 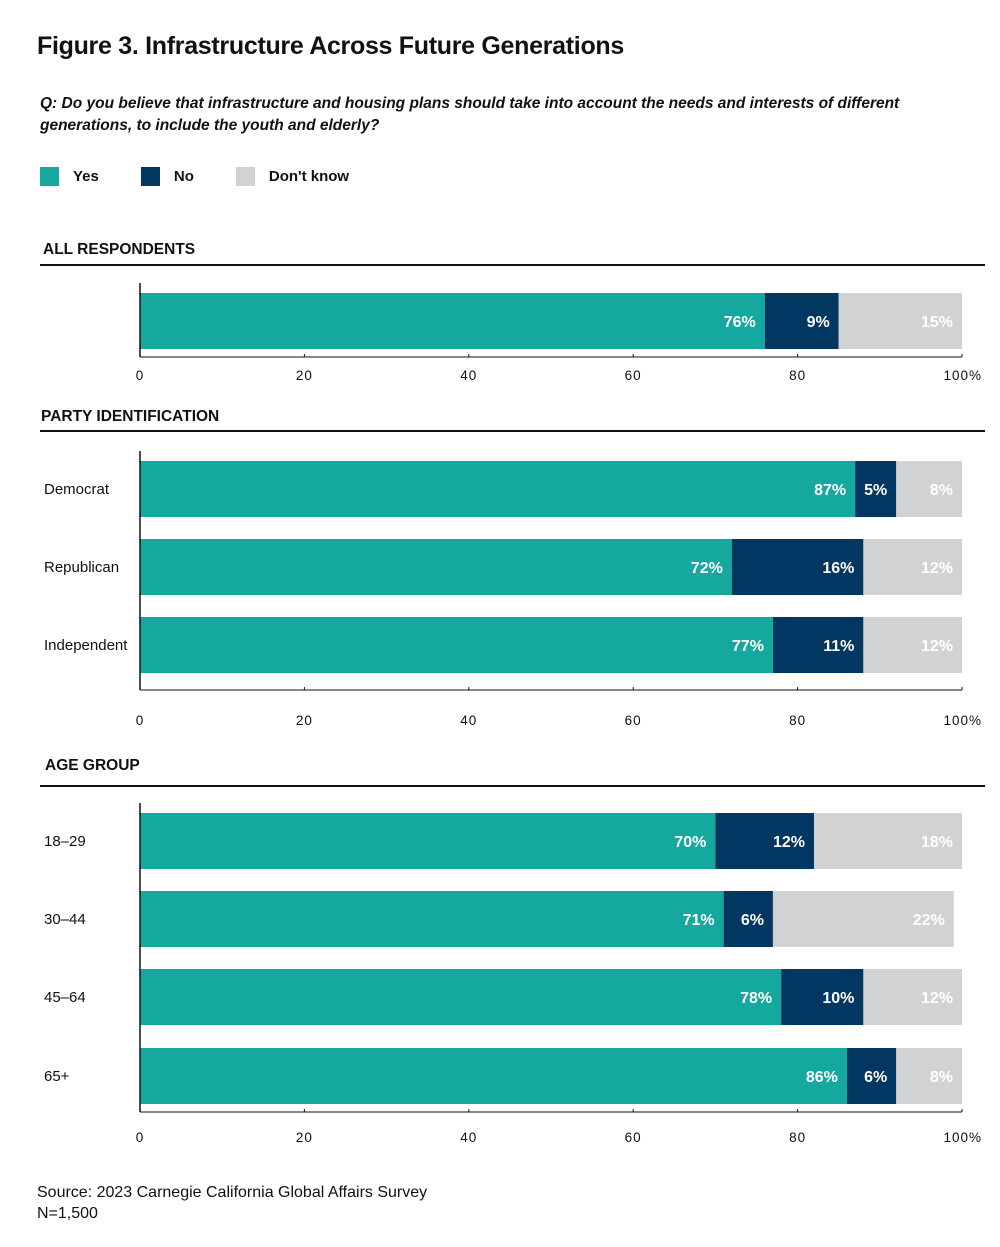 I want to click on legend-swatch-yes, so click(x=49, y=176).